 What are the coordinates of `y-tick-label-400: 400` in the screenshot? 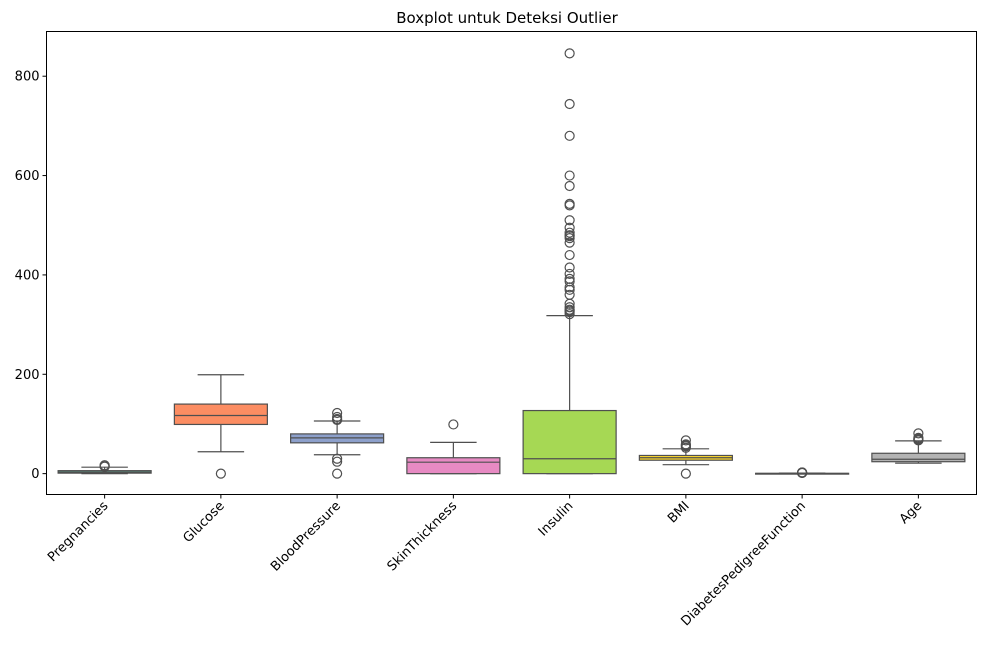 It's located at (27, 275).